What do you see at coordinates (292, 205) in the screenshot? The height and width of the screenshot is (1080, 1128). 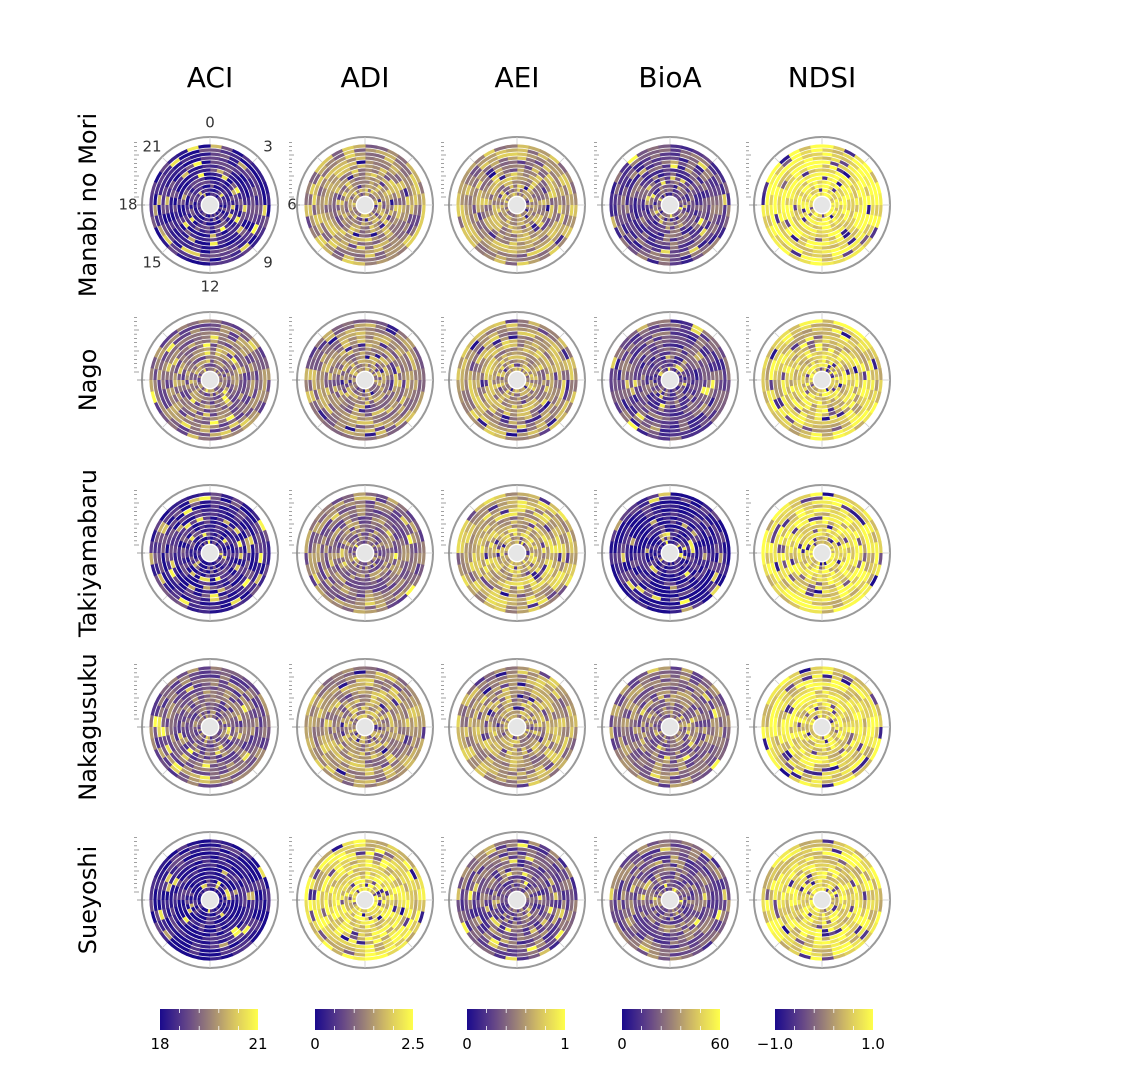 I see `hour-label: 6` at bounding box center [292, 205].